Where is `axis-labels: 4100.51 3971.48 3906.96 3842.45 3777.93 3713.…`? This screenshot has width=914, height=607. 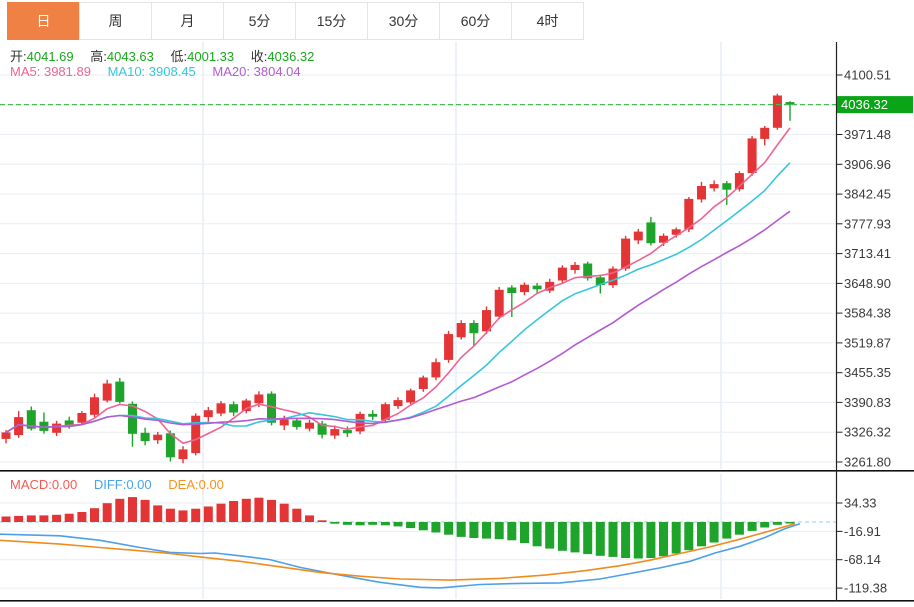 axis-labels: 4100.51 3971.48 3906.96 3842.45 3777.93 3713.… is located at coordinates (863, 332).